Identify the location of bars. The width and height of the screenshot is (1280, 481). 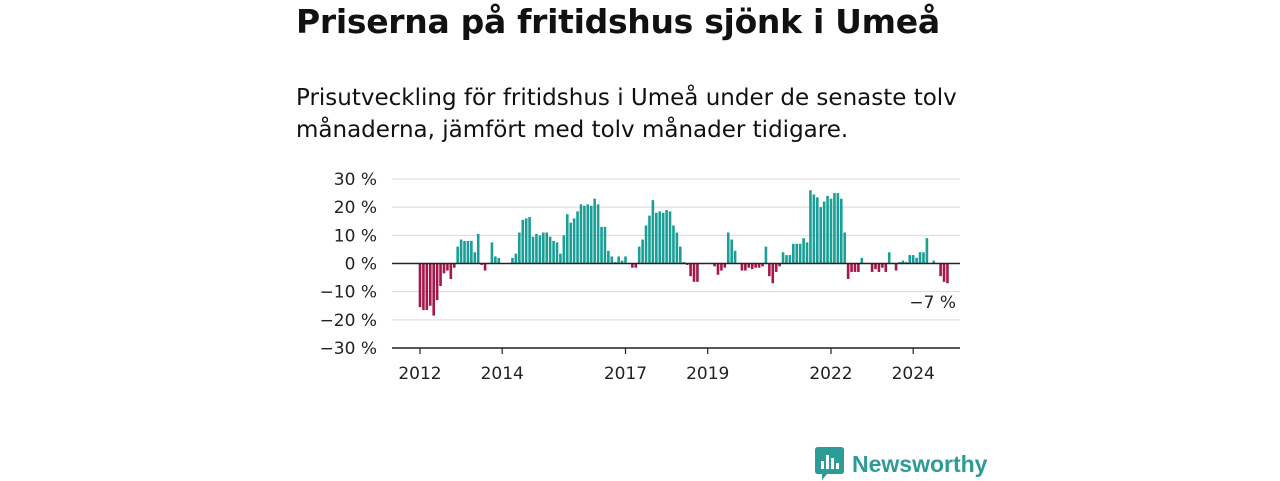
(683, 253).